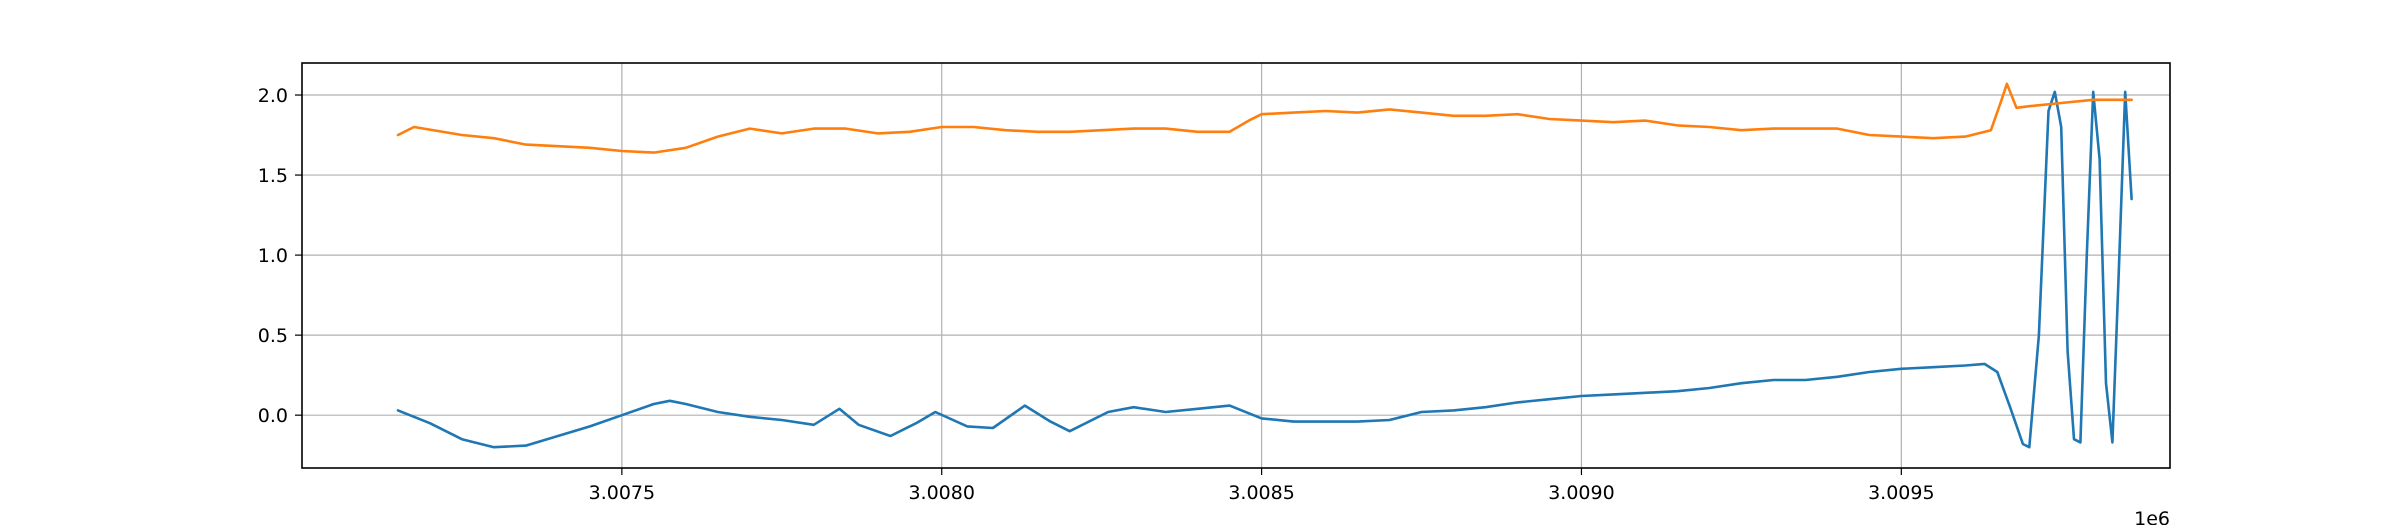 Image resolution: width=2400 pixels, height=529 pixels. I want to click on x-axis-tick-labels: 3.0075 3.0080 3.0085 3.0090 3.0095, so click(1262, 493).